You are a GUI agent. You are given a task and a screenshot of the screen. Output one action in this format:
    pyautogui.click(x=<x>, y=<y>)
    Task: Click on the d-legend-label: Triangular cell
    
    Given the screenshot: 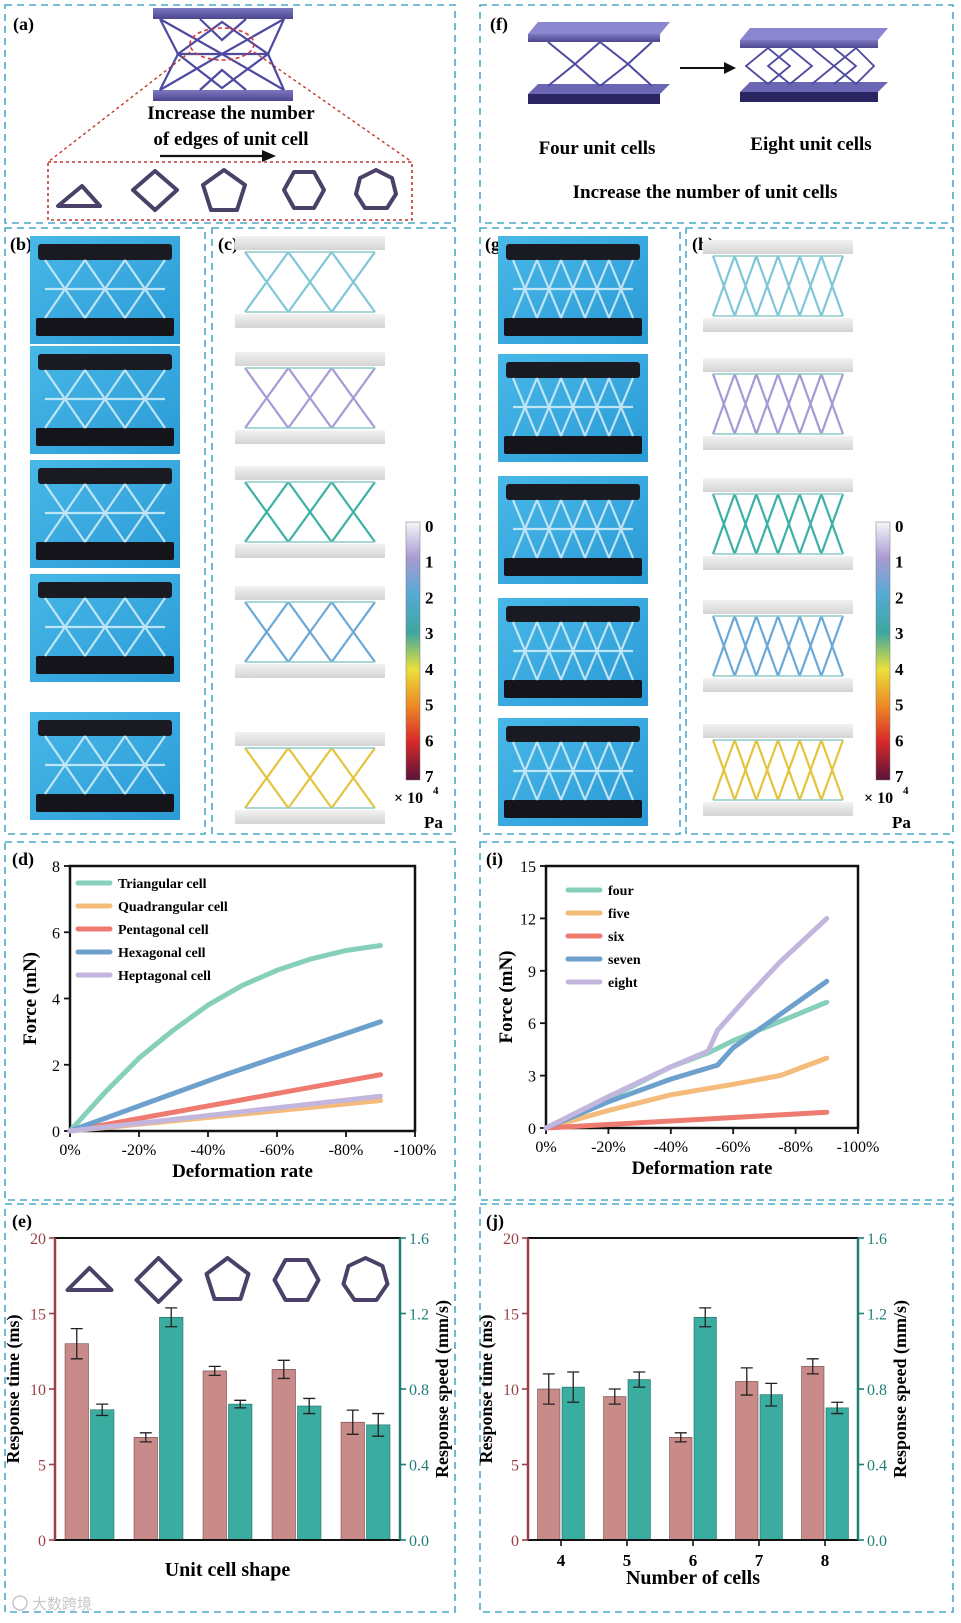 What is the action you would take?
    pyautogui.click(x=162, y=884)
    